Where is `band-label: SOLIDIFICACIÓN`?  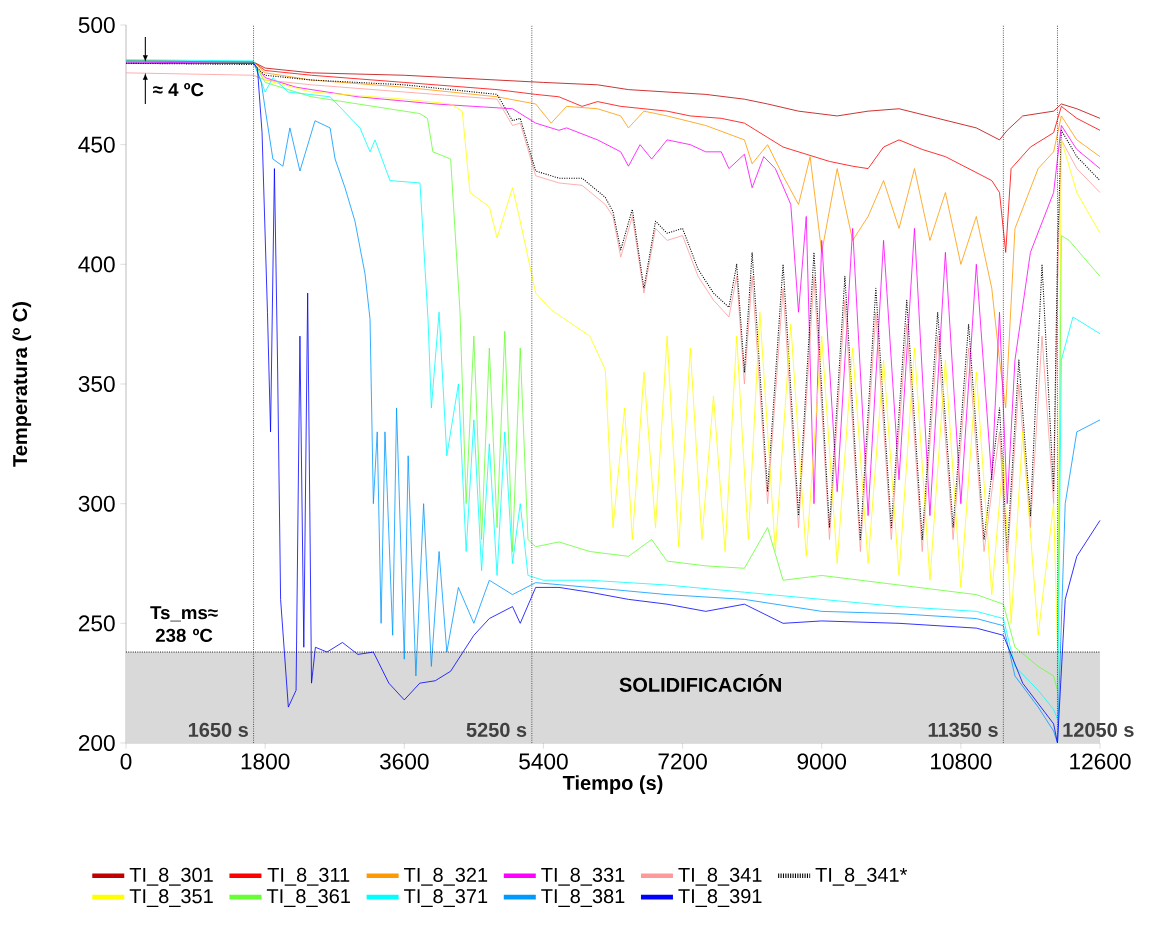 band-label: SOLIDIFICACIÓN is located at coordinates (700, 683).